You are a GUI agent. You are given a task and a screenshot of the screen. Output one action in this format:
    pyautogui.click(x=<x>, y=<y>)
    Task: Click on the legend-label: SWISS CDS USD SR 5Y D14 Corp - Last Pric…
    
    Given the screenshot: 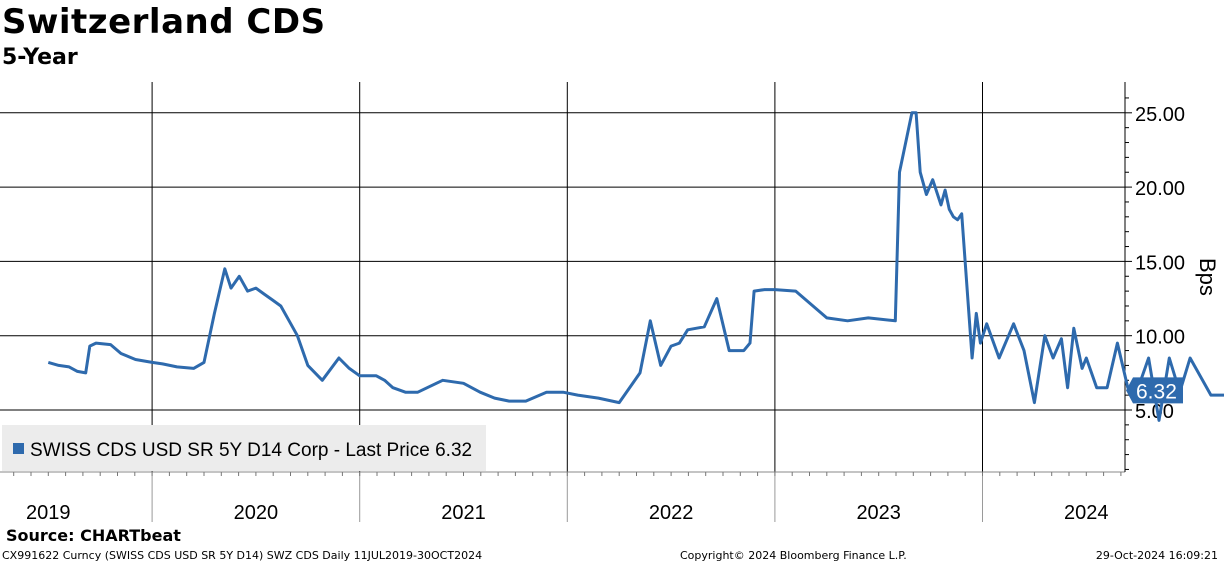 What is the action you would take?
    pyautogui.click(x=251, y=450)
    